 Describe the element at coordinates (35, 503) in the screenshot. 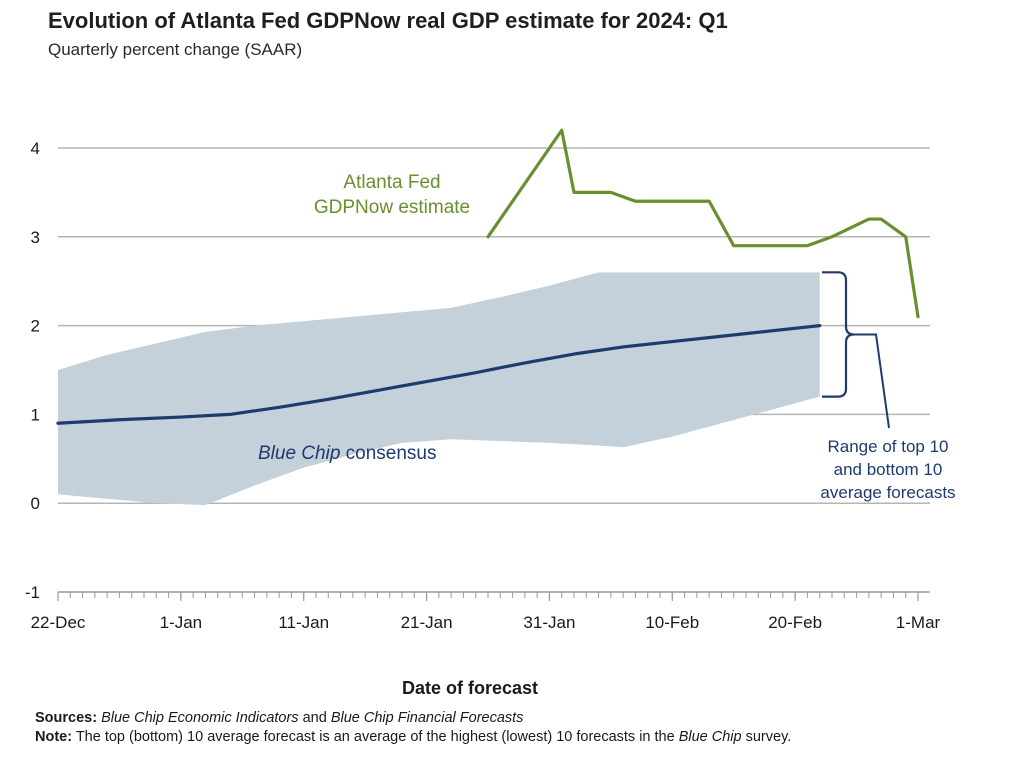

I see `y-tick-label: 0` at that location.